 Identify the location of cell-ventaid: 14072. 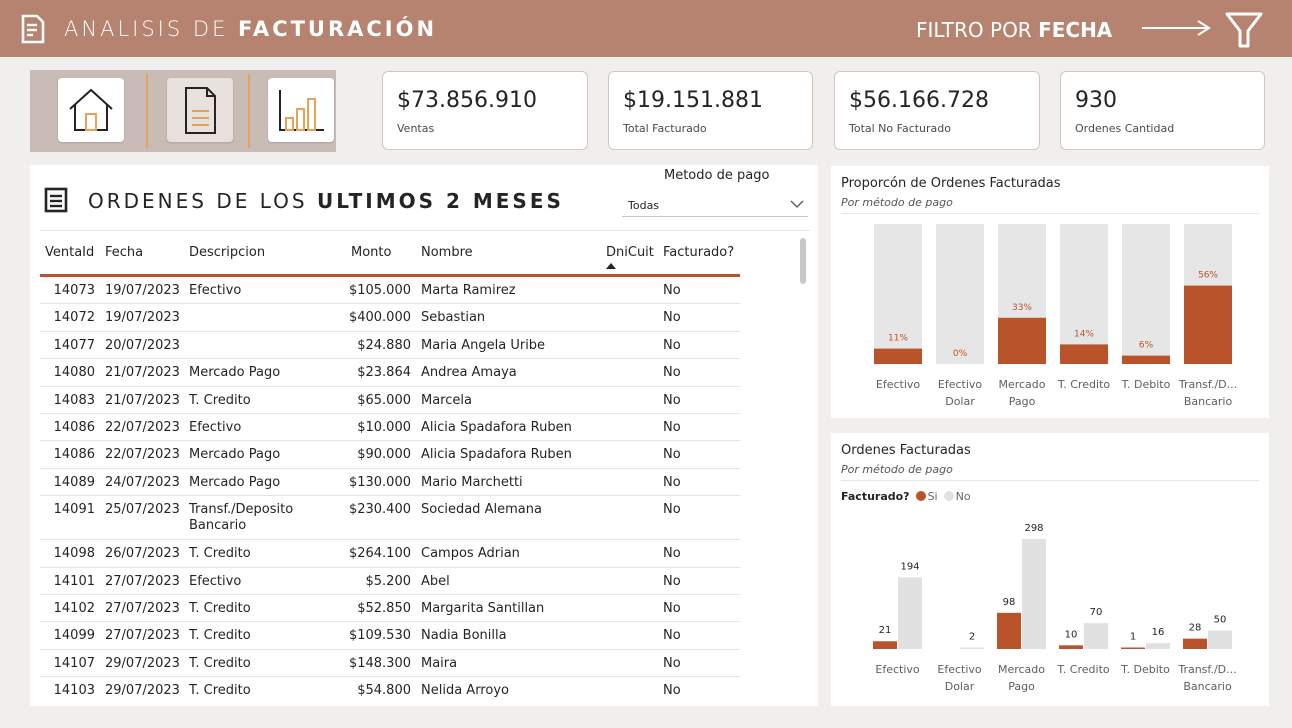
(74, 318).